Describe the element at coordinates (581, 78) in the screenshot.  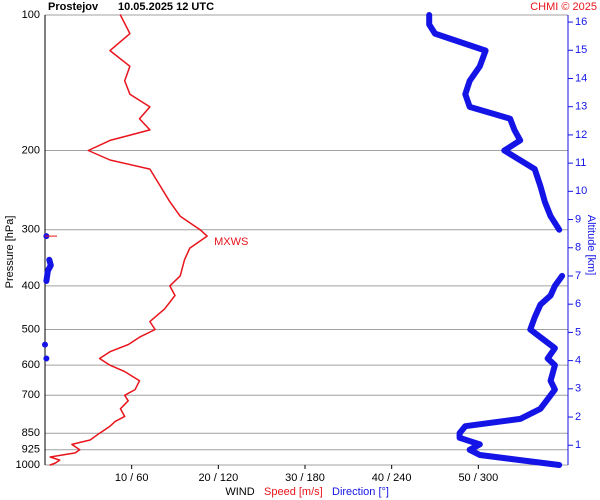
I see `y2-tick-label: 14` at that location.